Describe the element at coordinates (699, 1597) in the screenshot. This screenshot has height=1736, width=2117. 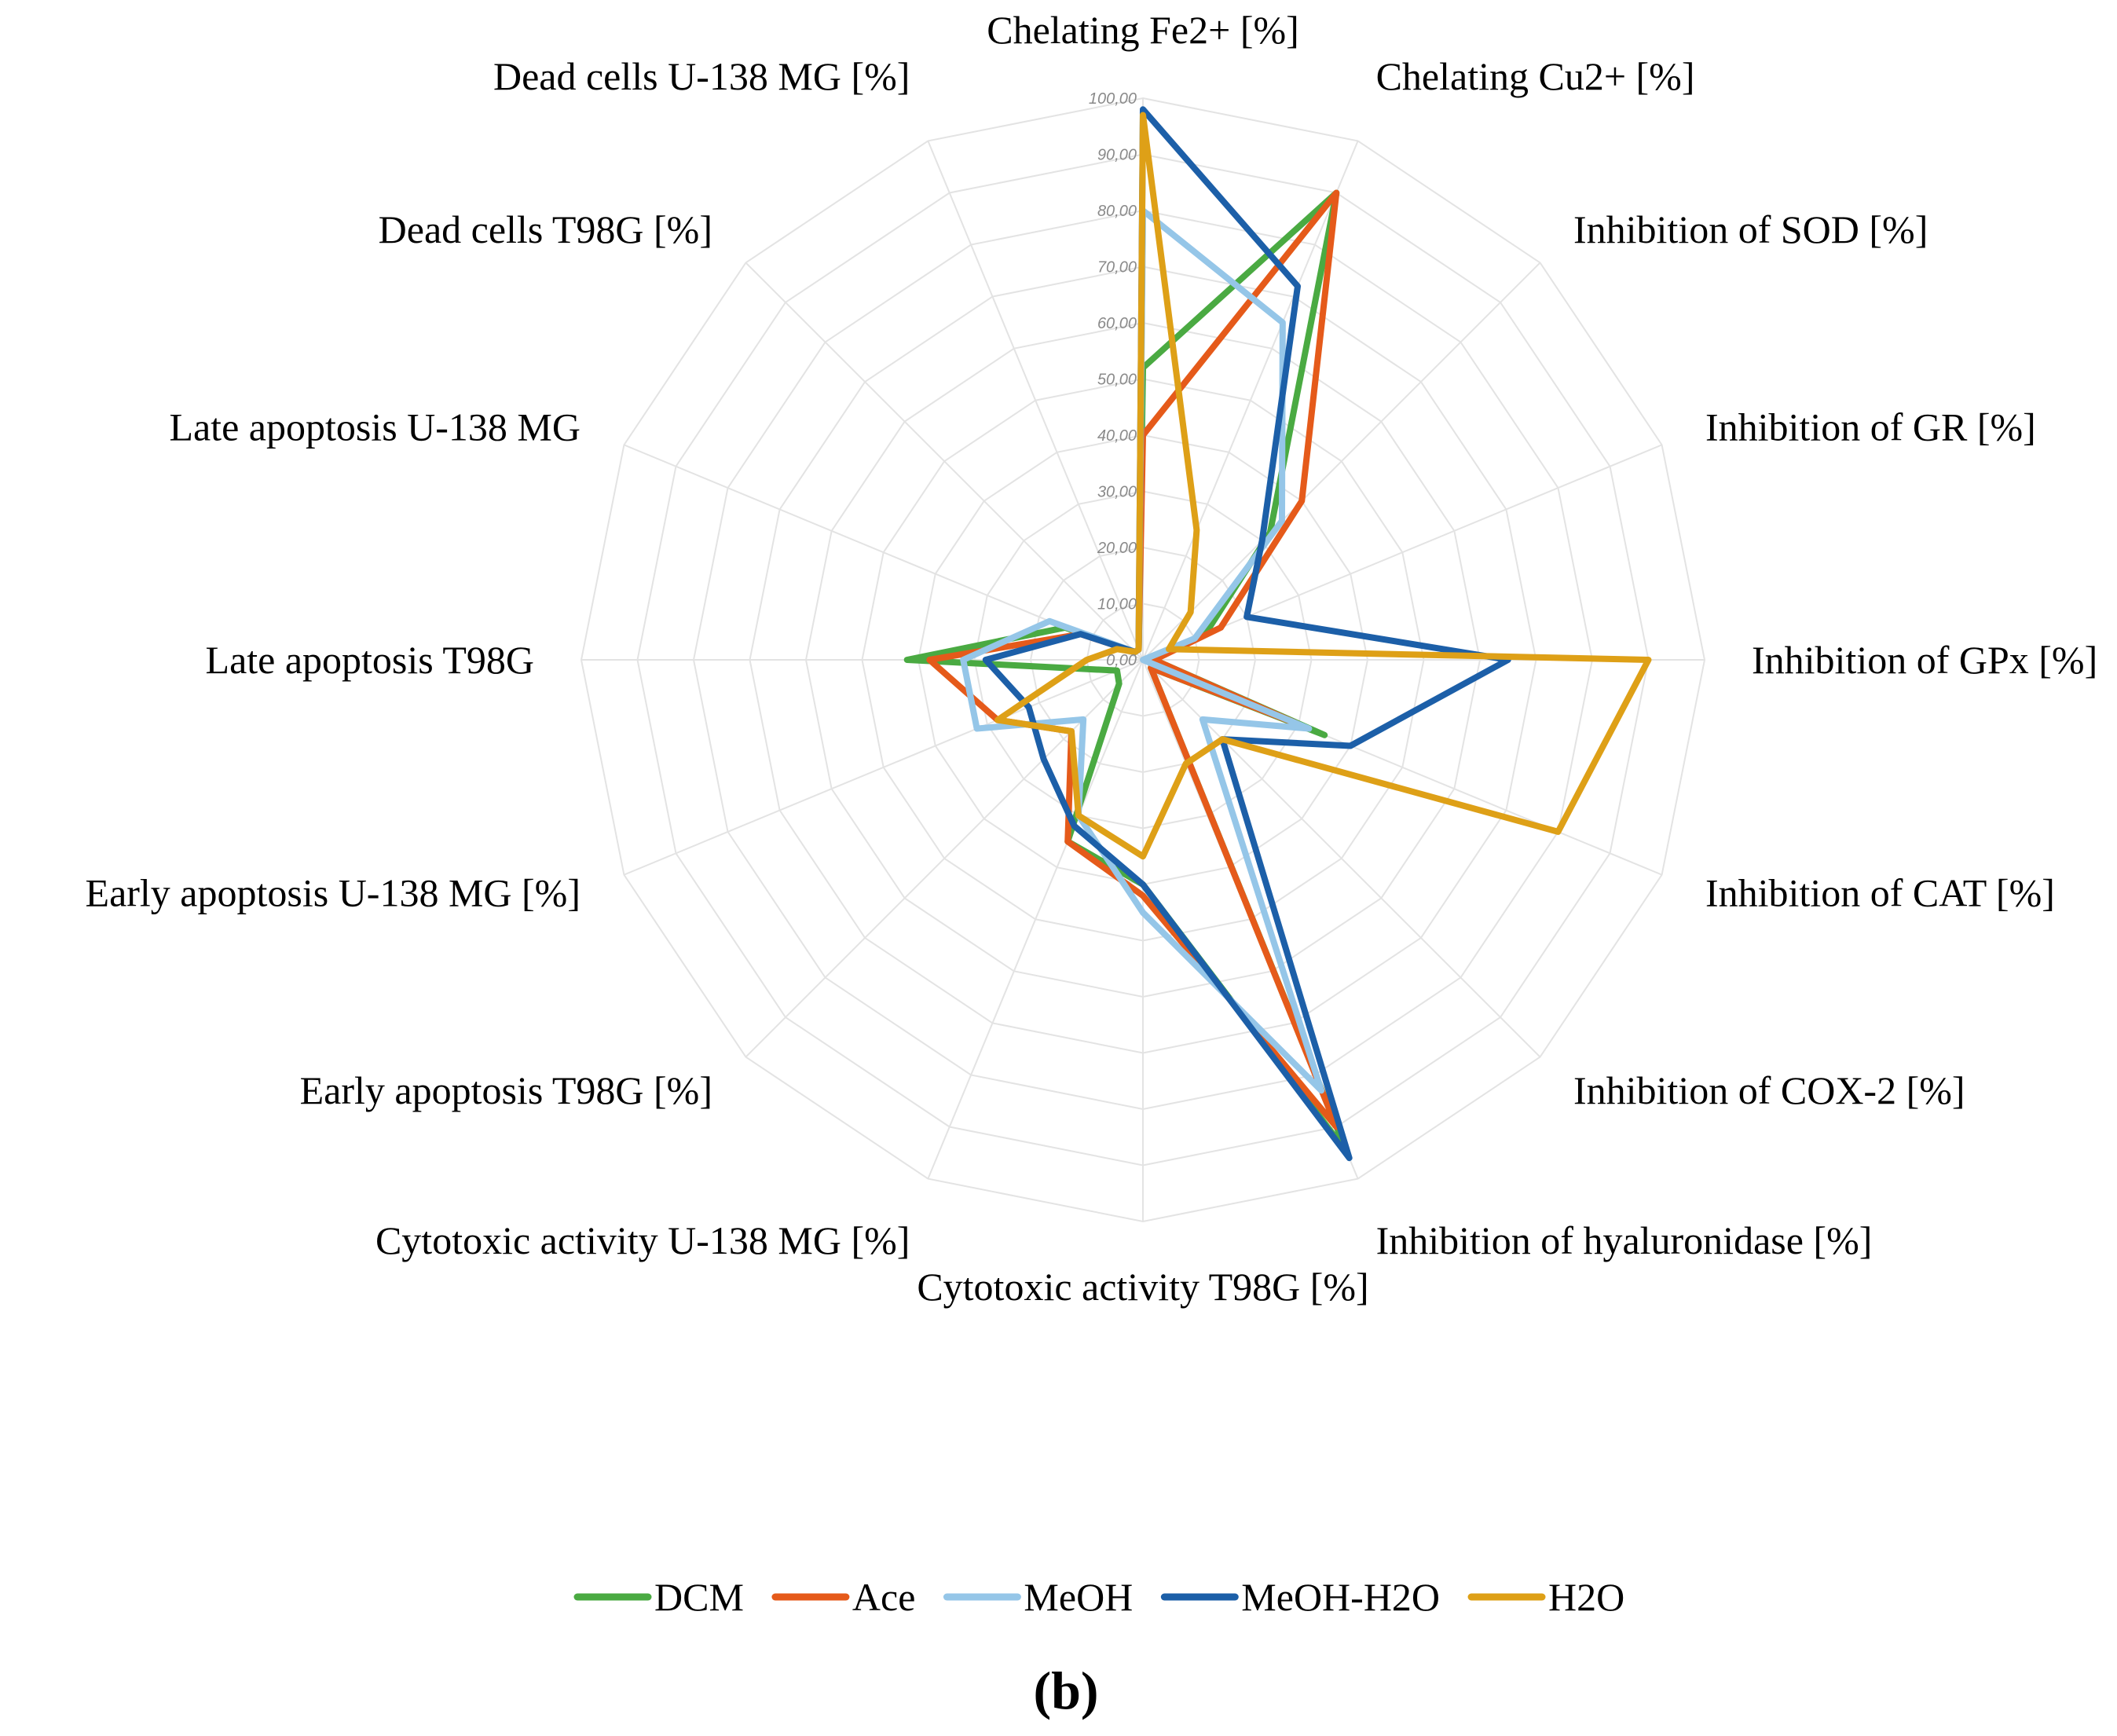
I see `legend-label-dcm: DCM` at that location.